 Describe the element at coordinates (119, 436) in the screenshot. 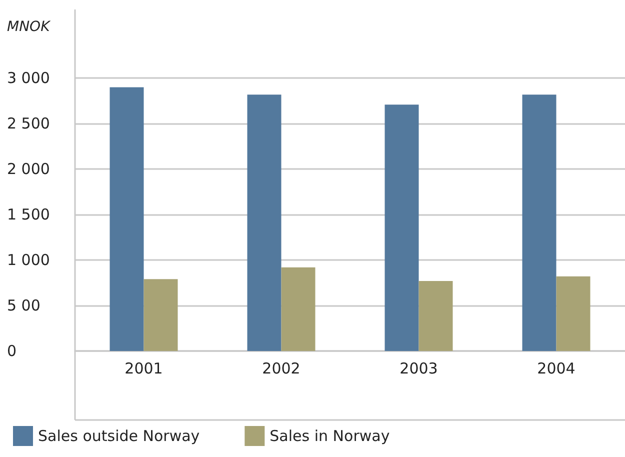

I see `legend-label: Sales outside Norway` at that location.